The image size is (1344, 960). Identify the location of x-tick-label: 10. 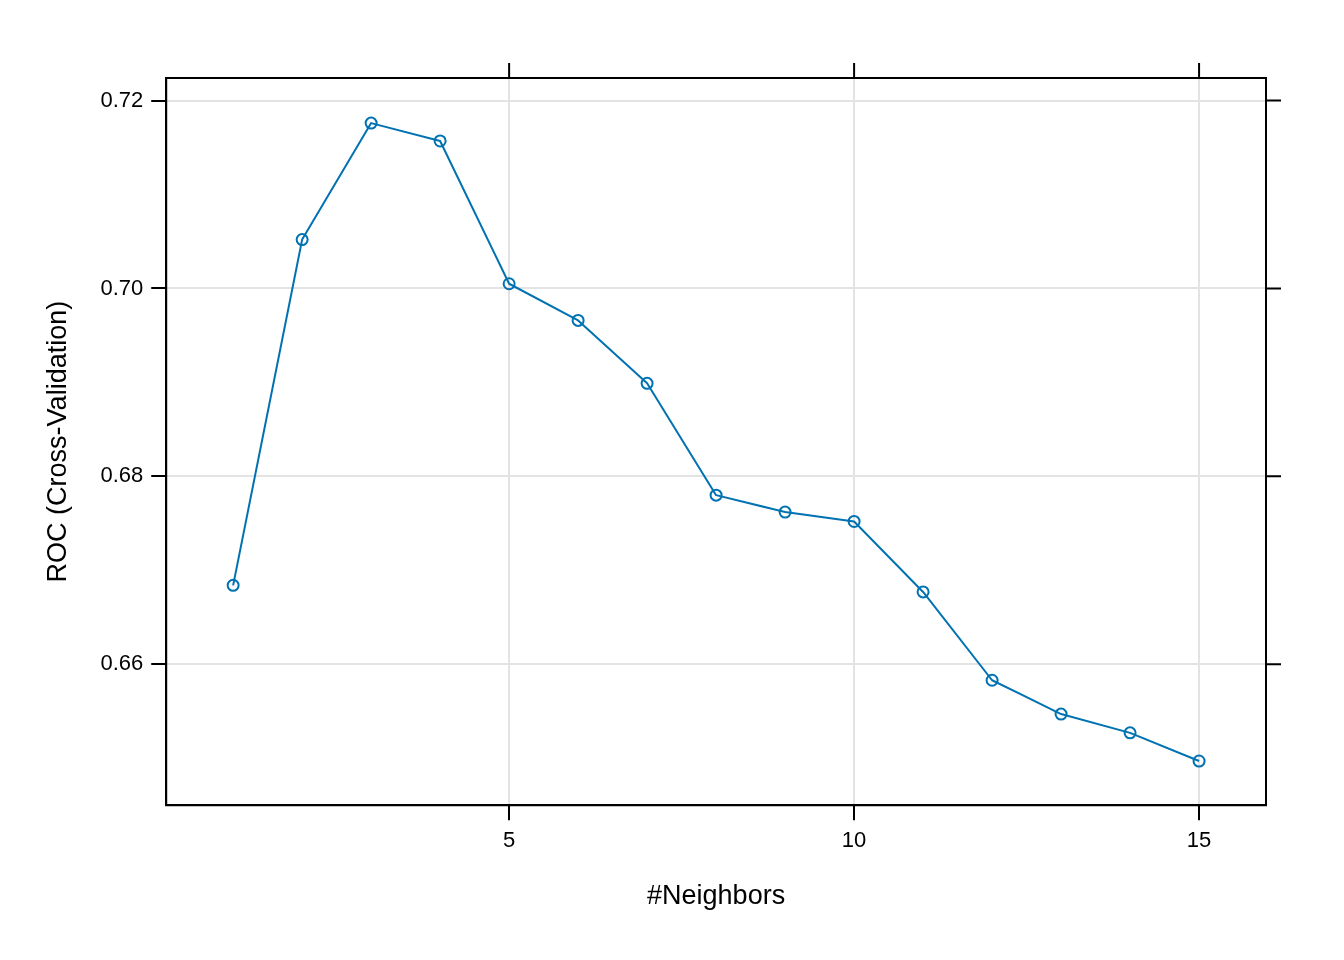
(854, 840).